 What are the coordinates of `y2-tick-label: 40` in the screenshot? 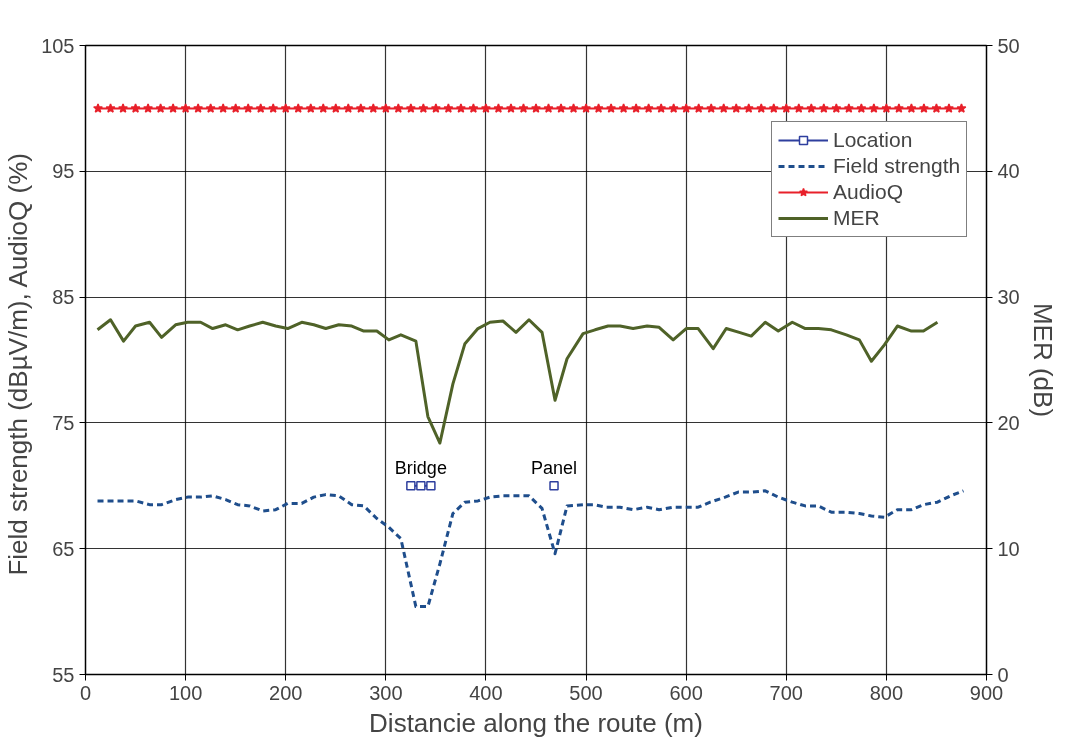 It's located at (1008, 171).